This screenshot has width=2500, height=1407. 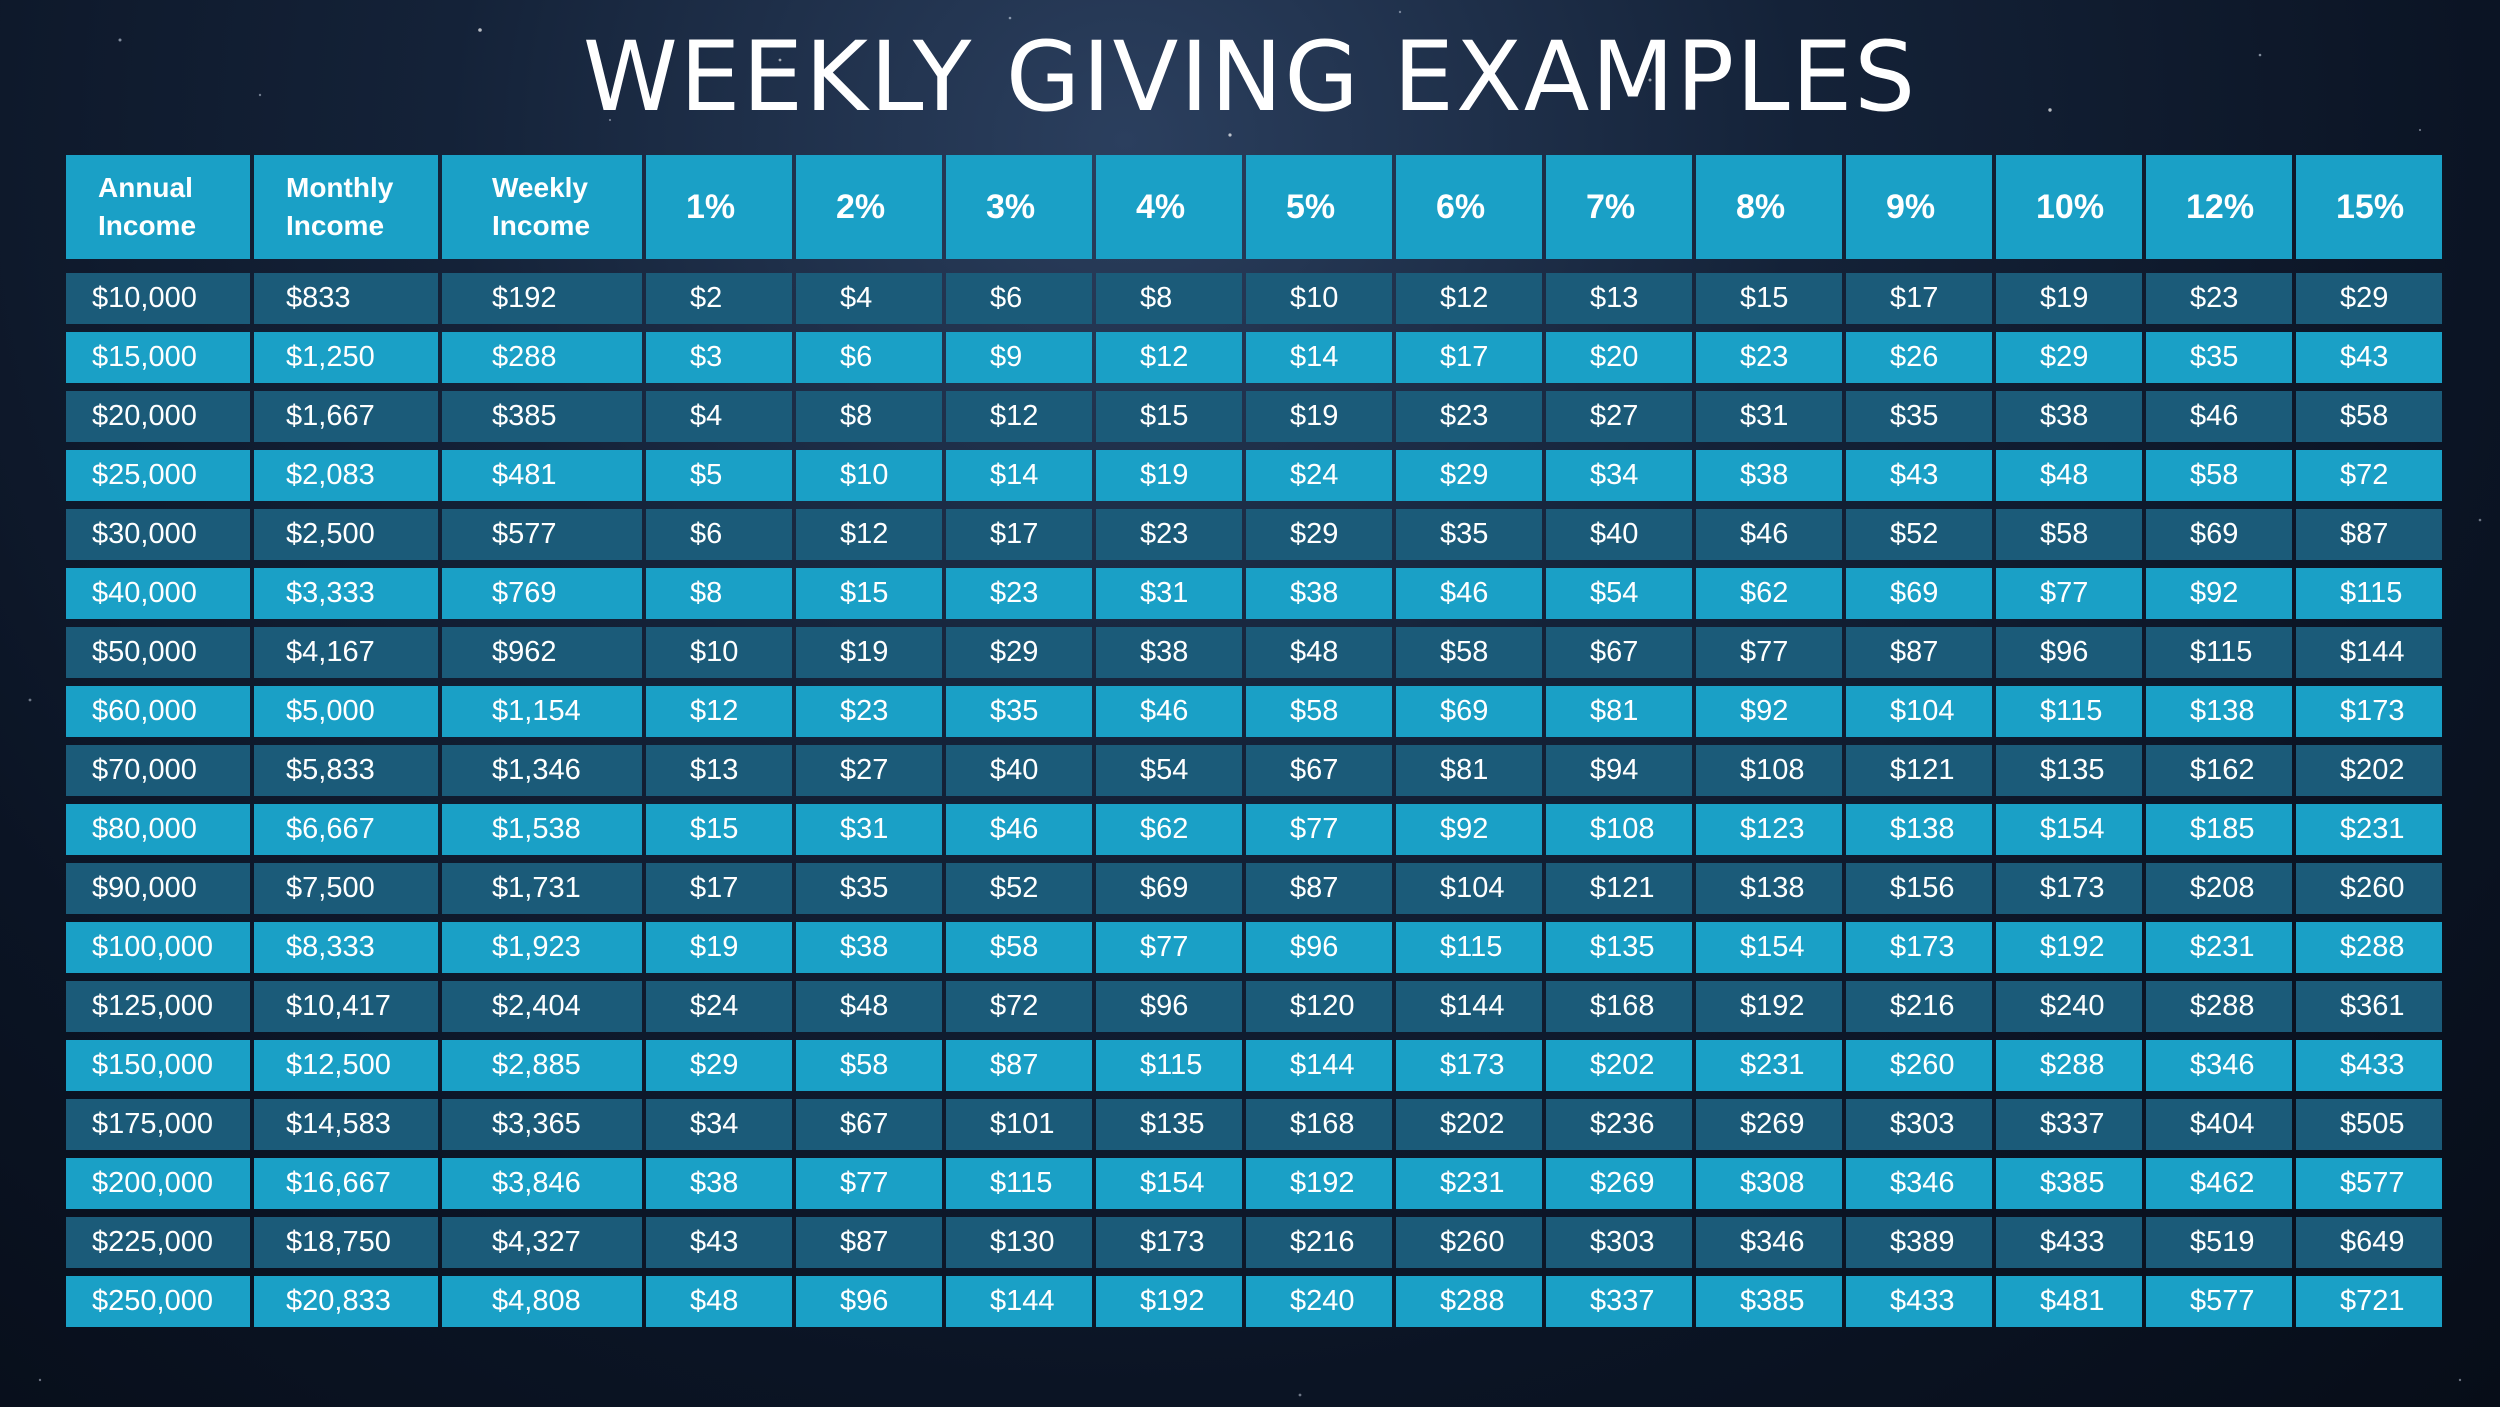 What do you see at coordinates (1469, 593) in the screenshot?
I see `giving-amount-cell: $46` at bounding box center [1469, 593].